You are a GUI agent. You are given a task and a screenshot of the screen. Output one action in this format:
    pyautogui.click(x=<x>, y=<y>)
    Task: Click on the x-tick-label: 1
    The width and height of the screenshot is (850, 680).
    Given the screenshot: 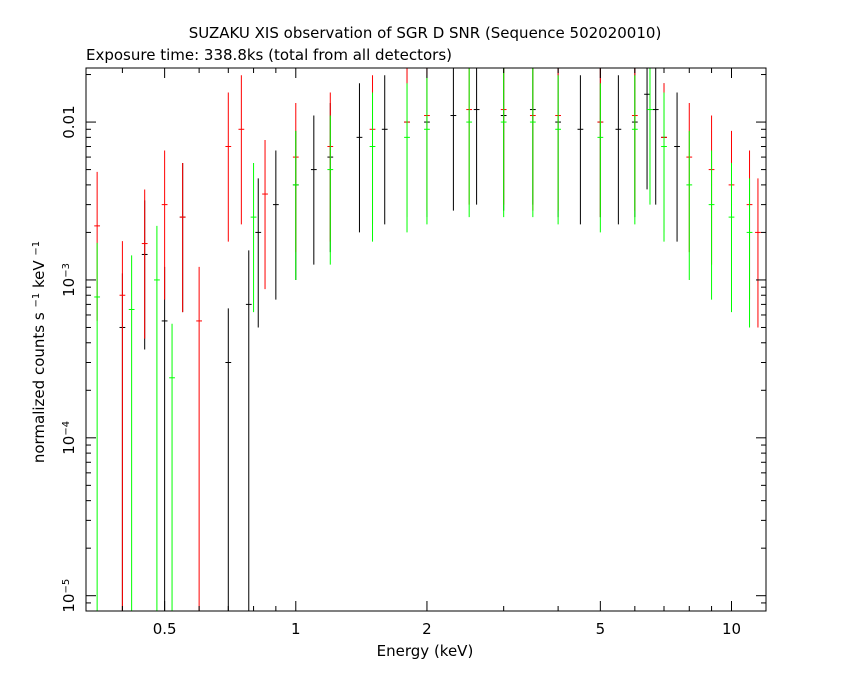 What is the action you would take?
    pyautogui.click(x=296, y=629)
    